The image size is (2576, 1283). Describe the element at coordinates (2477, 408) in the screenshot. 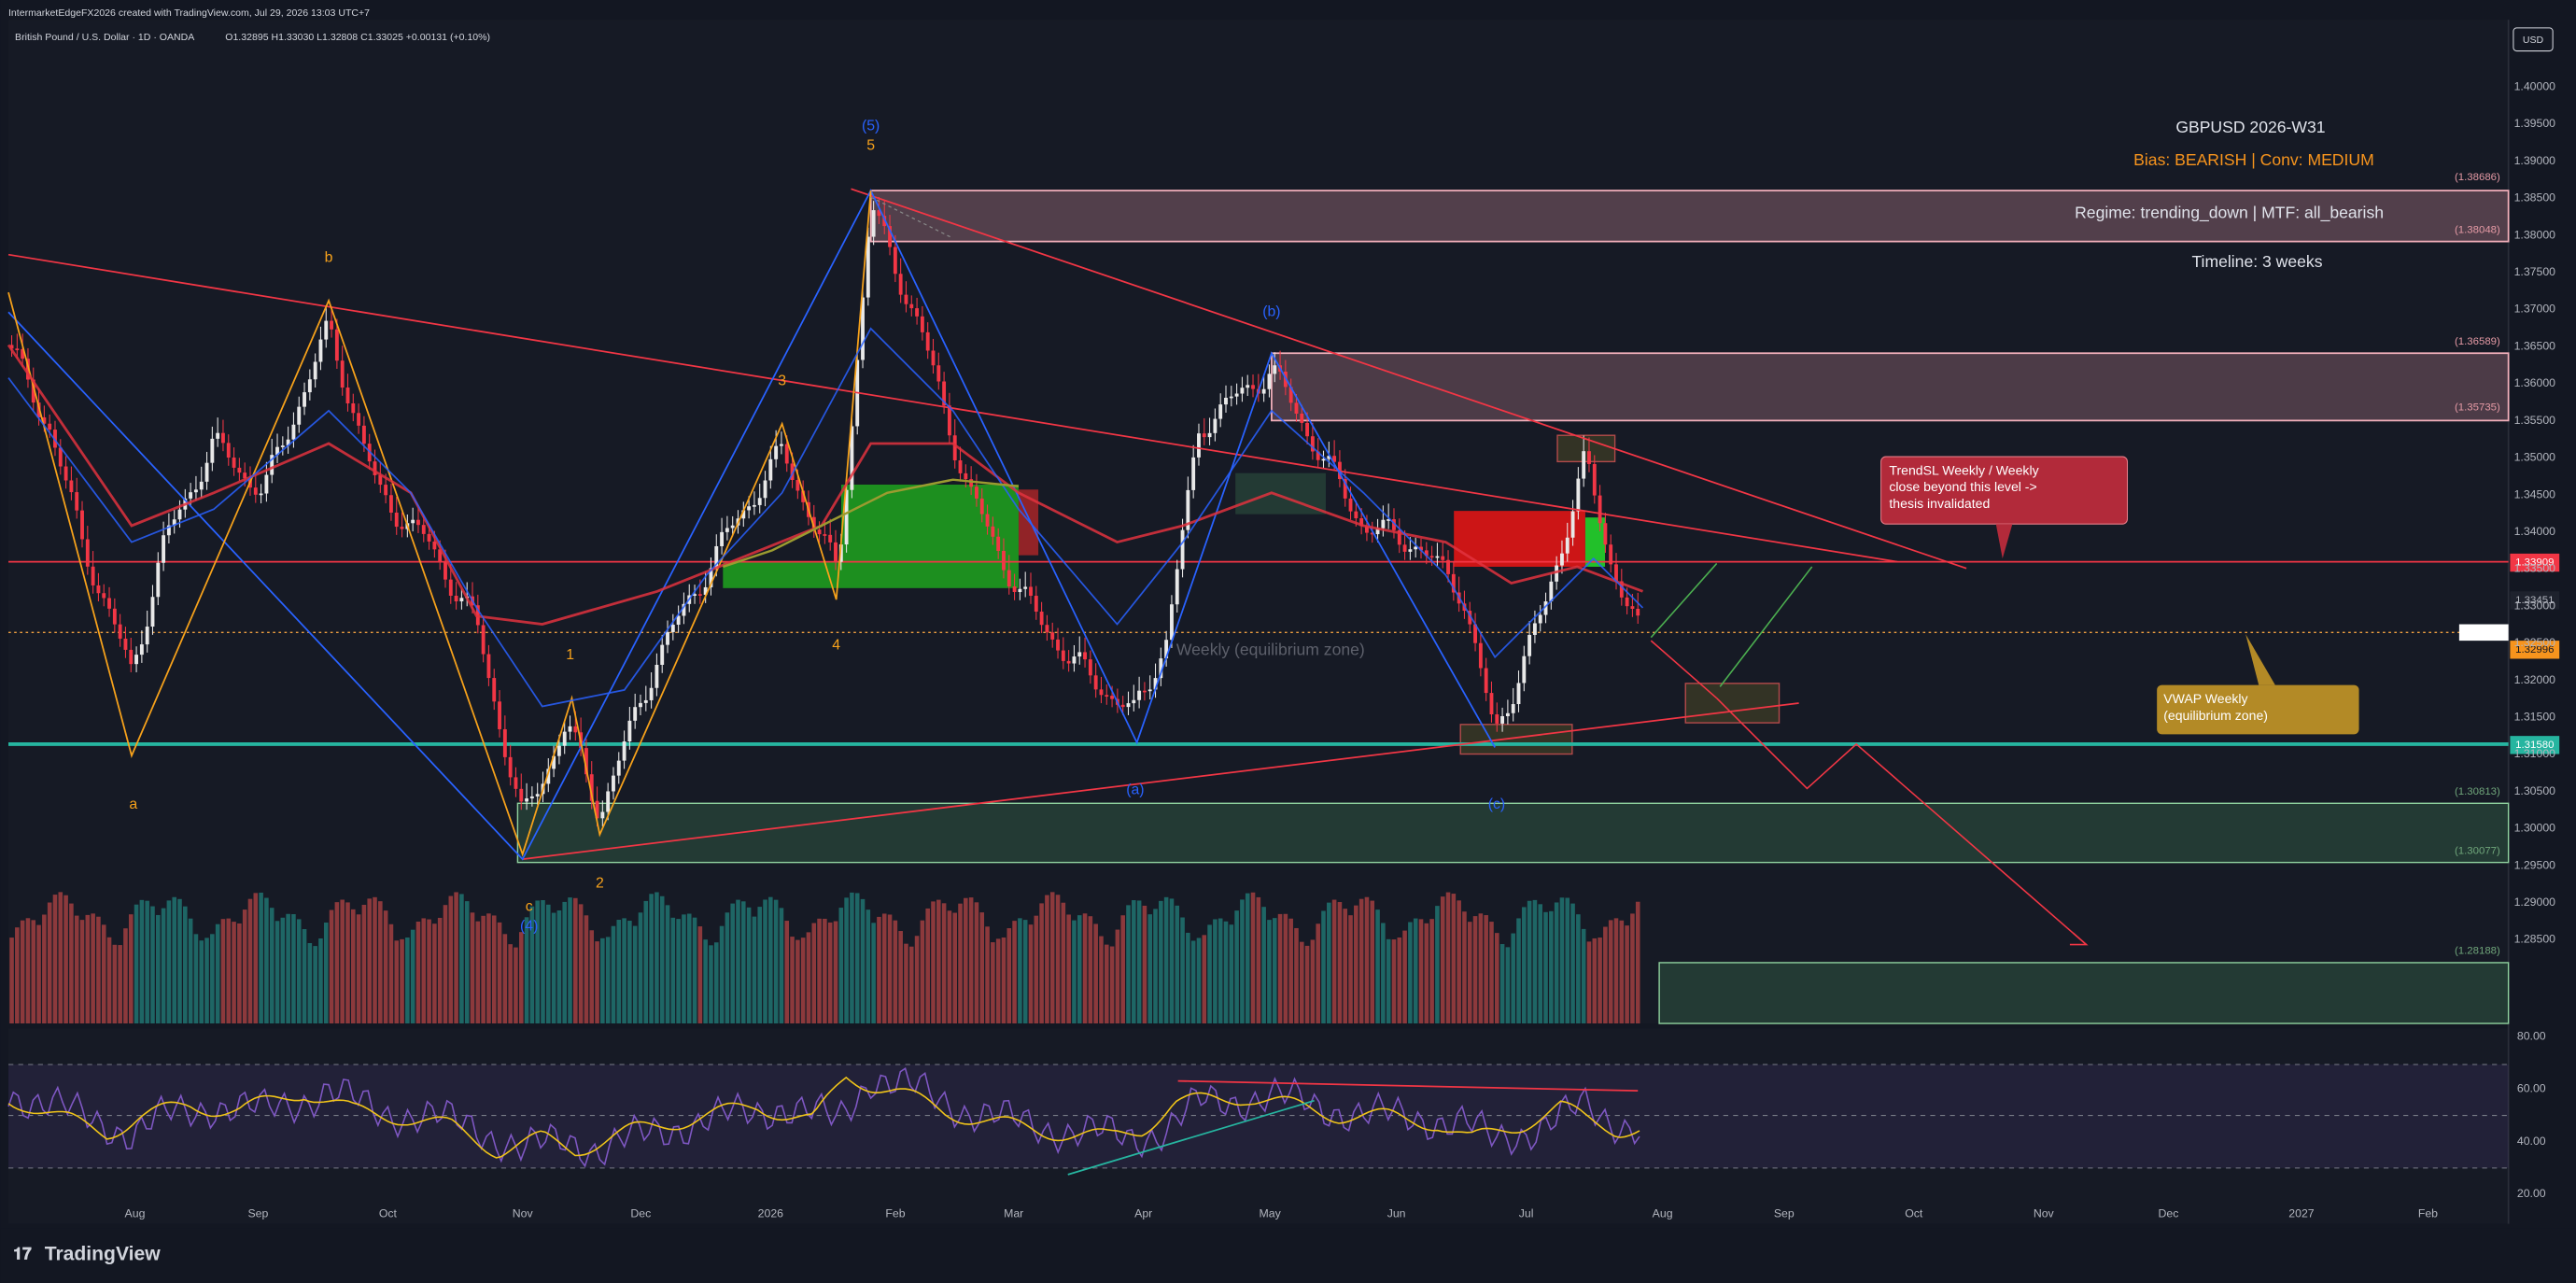

I see `level-label: (1.35735)` at that location.